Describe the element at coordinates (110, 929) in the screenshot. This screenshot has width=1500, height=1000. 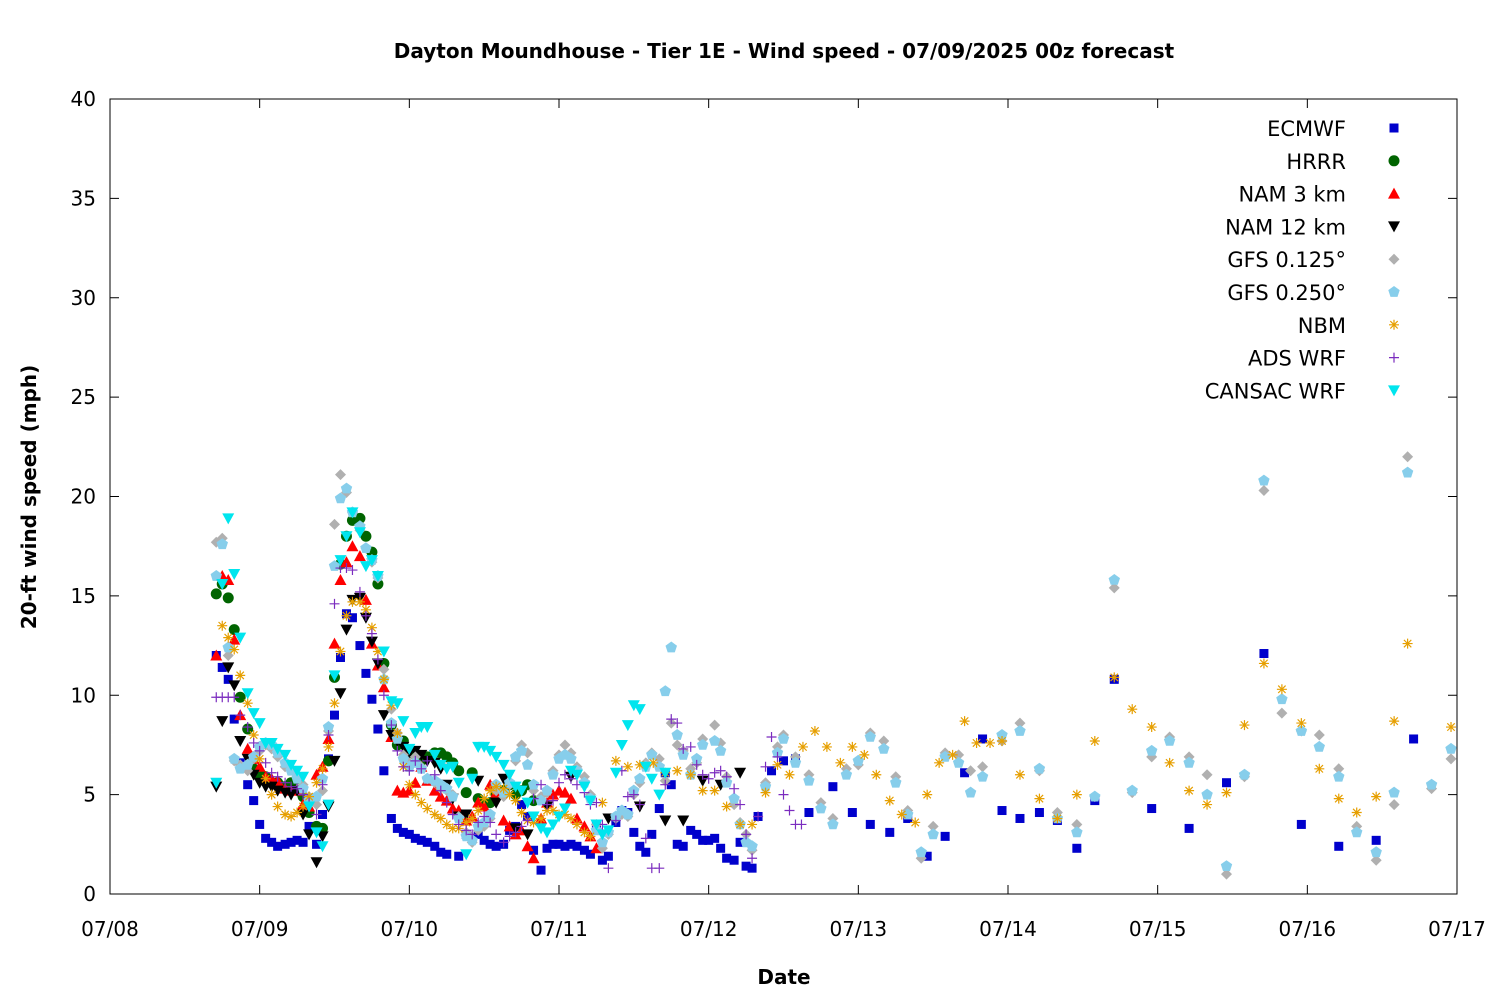
I see `x-tick-label: 07/08` at that location.